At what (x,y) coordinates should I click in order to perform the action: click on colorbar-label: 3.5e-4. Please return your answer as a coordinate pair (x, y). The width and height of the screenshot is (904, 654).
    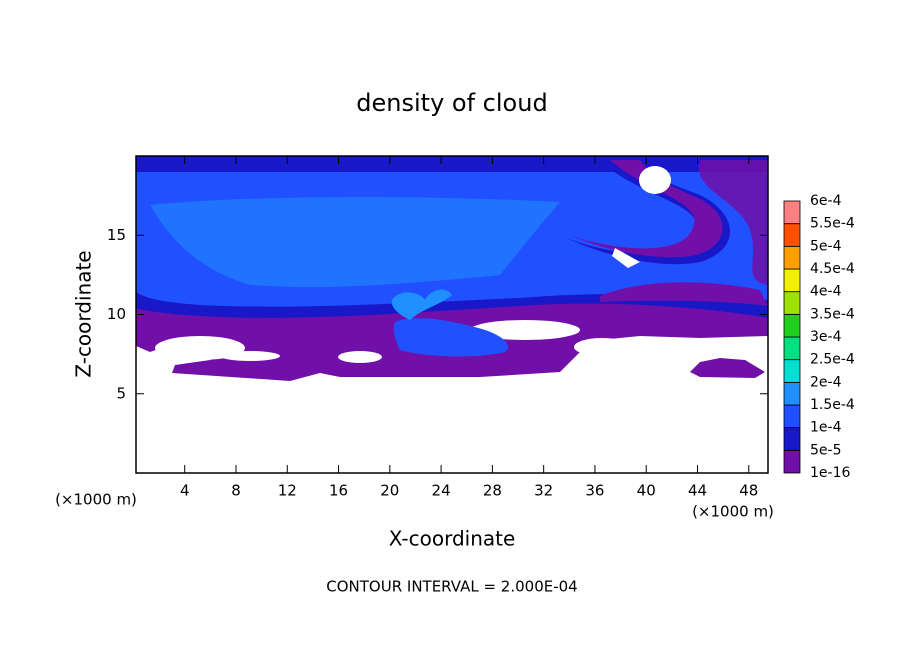
    Looking at the image, I should click on (832, 314).